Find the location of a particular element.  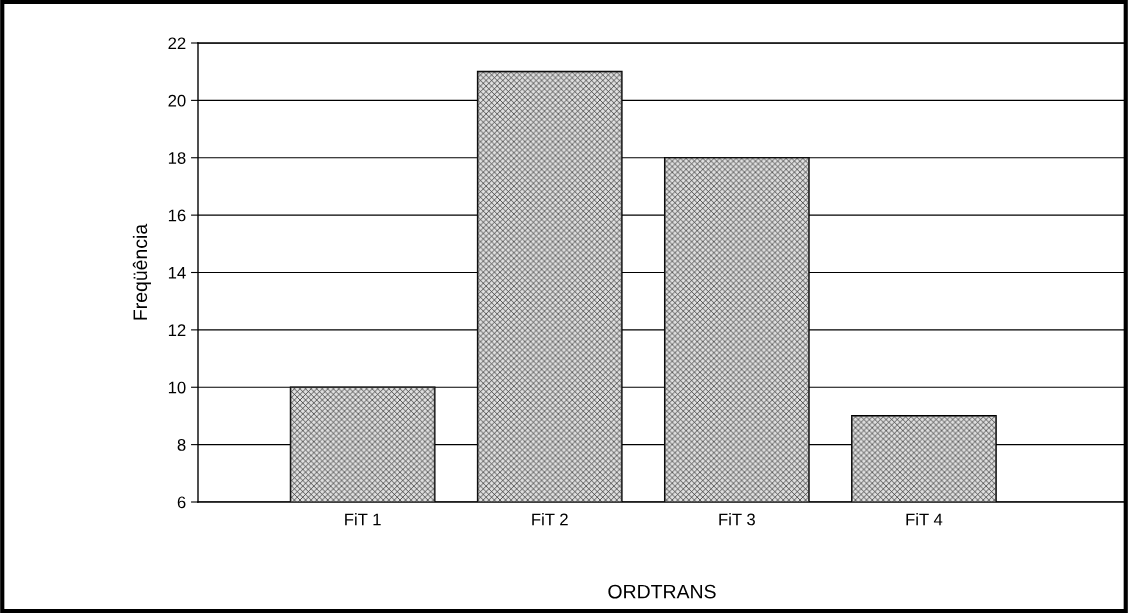

x-tick-label: FiT 3 is located at coordinates (737, 519).